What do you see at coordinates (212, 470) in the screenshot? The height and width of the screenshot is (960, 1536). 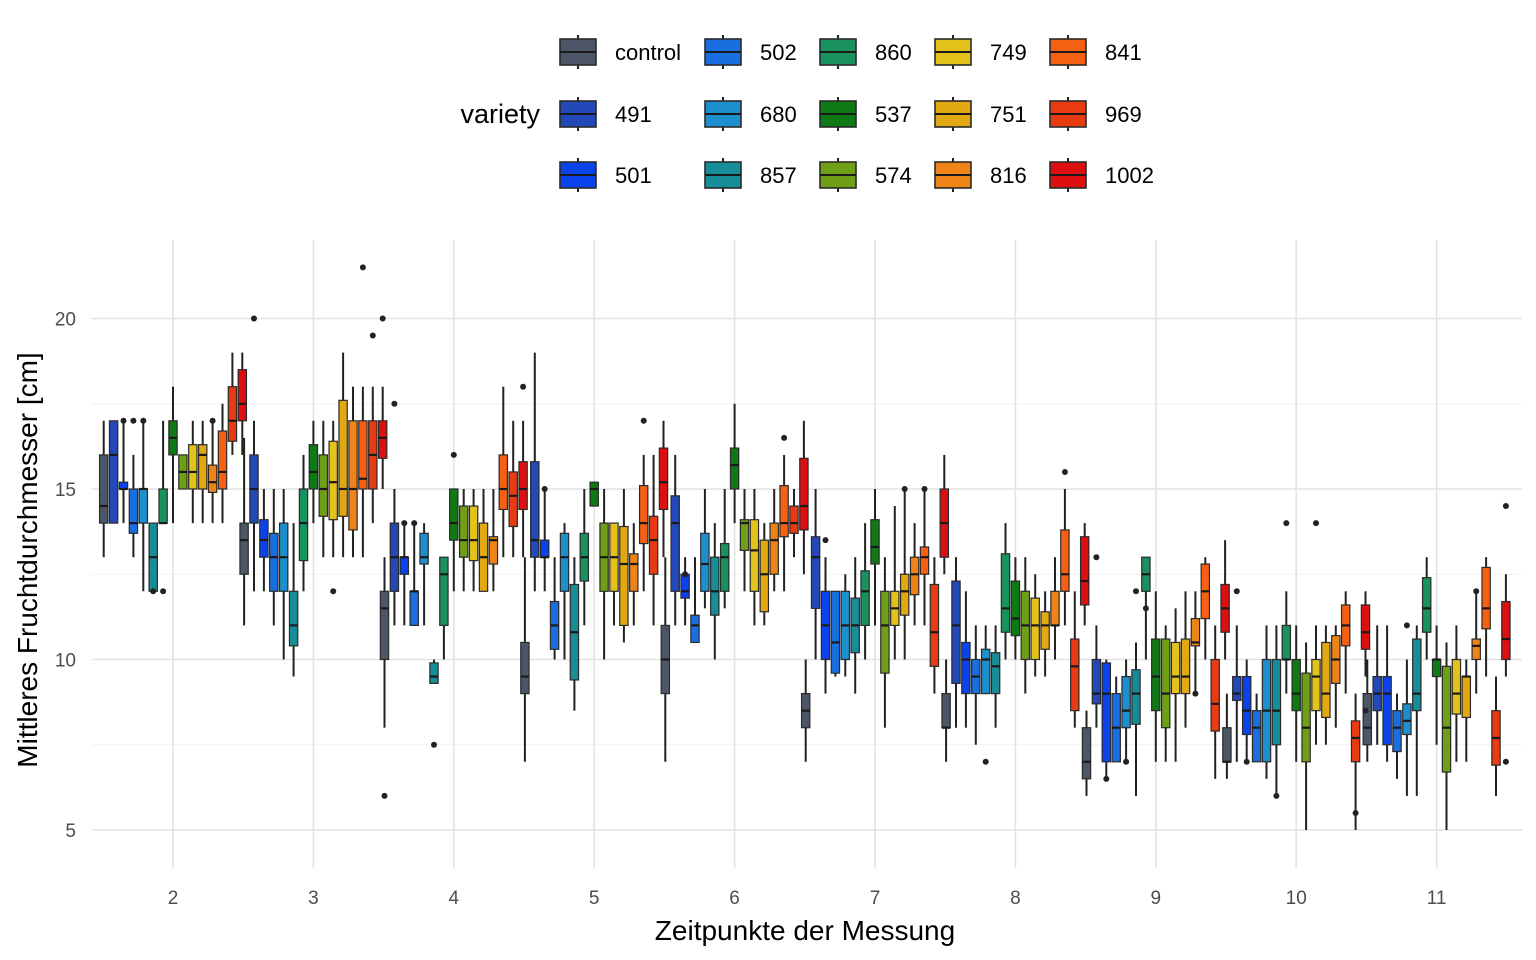 I see `box-816-t2` at bounding box center [212, 470].